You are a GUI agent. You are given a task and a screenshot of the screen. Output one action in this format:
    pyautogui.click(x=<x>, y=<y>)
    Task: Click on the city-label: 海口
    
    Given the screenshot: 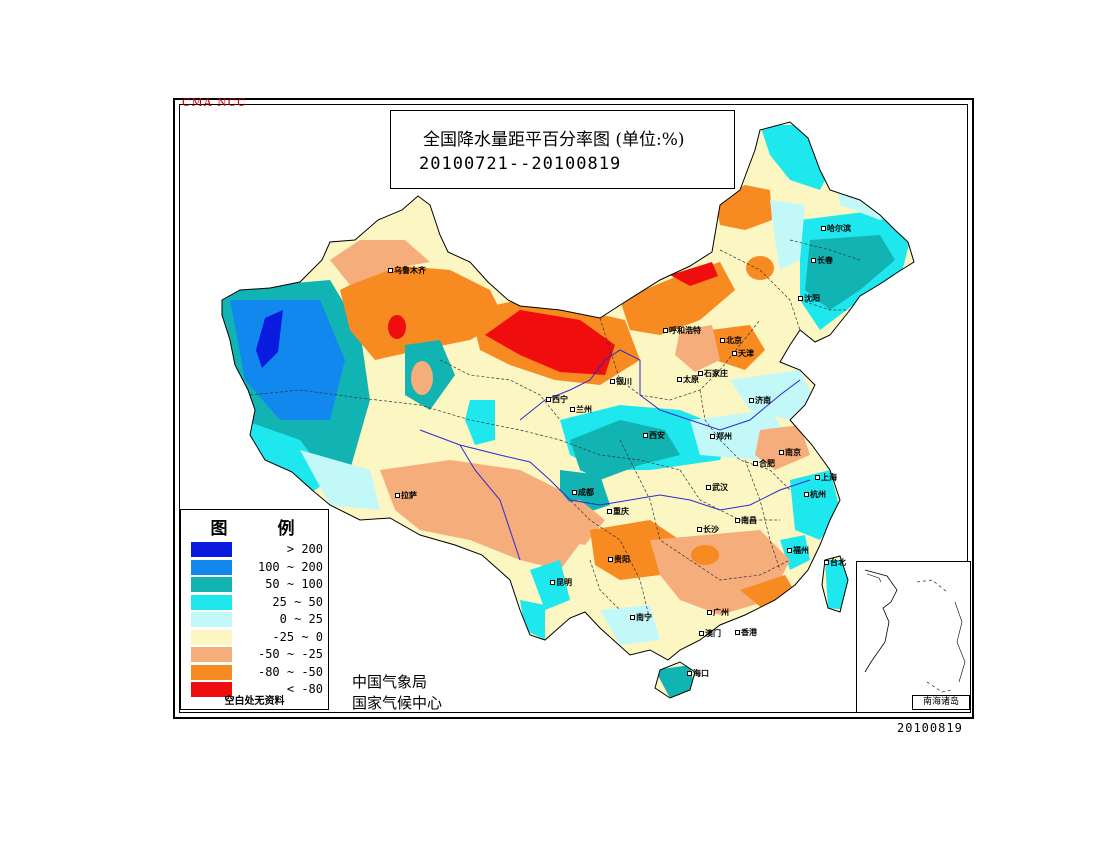 What is the action you would take?
    pyautogui.click(x=698, y=673)
    